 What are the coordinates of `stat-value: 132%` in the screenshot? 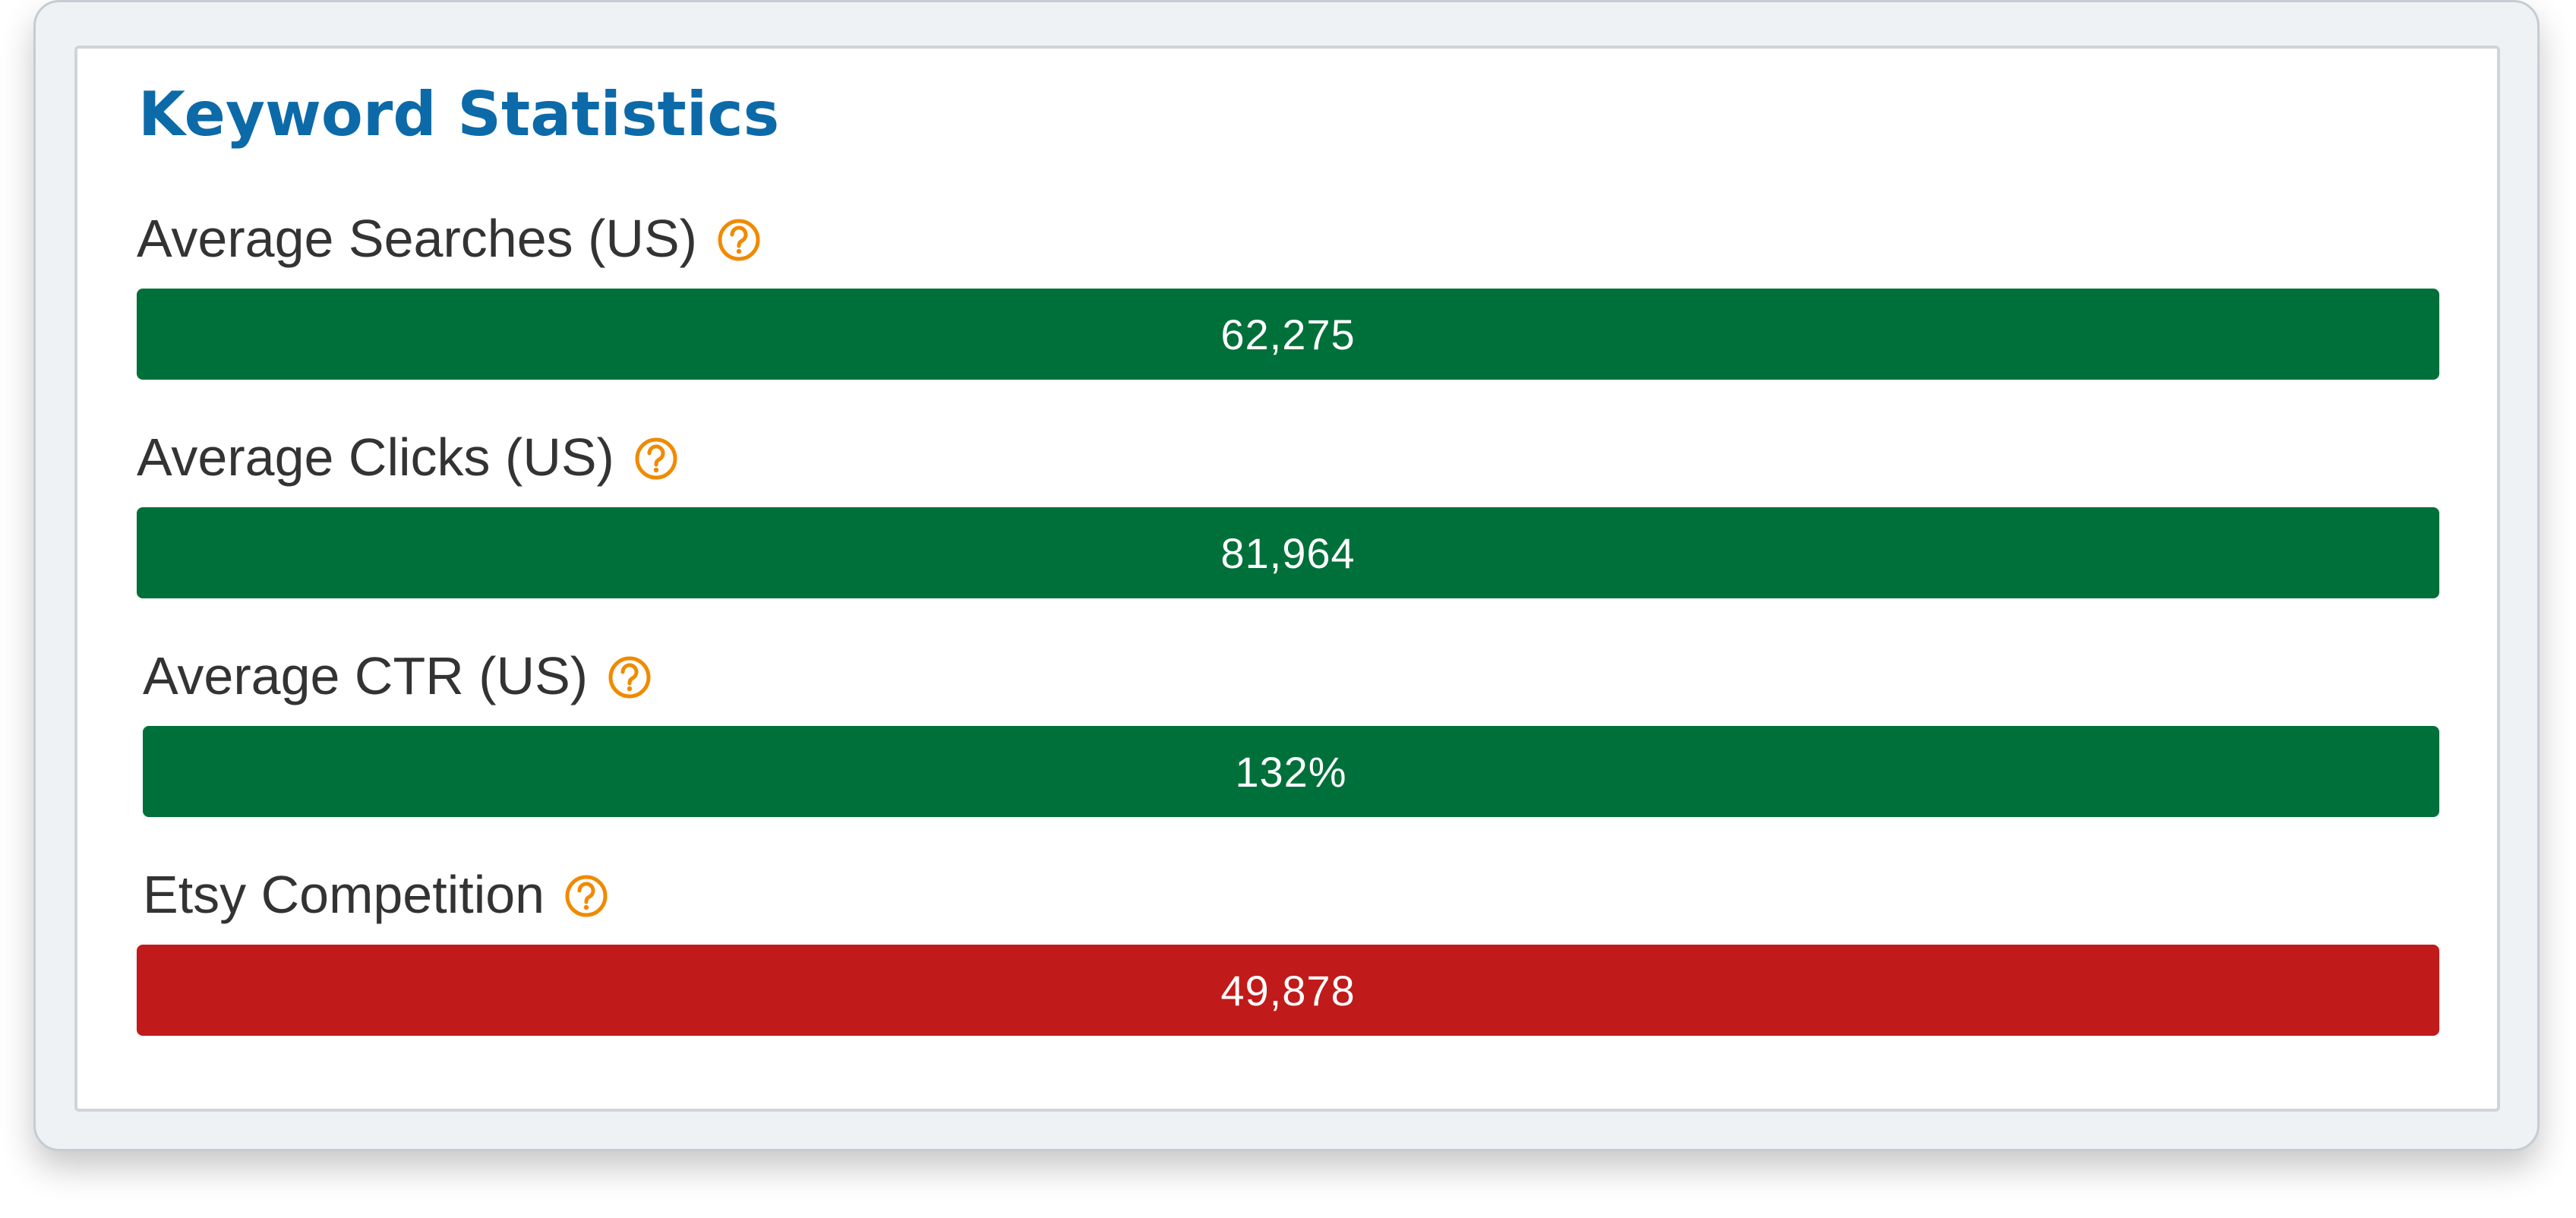 It's located at (1291, 771).